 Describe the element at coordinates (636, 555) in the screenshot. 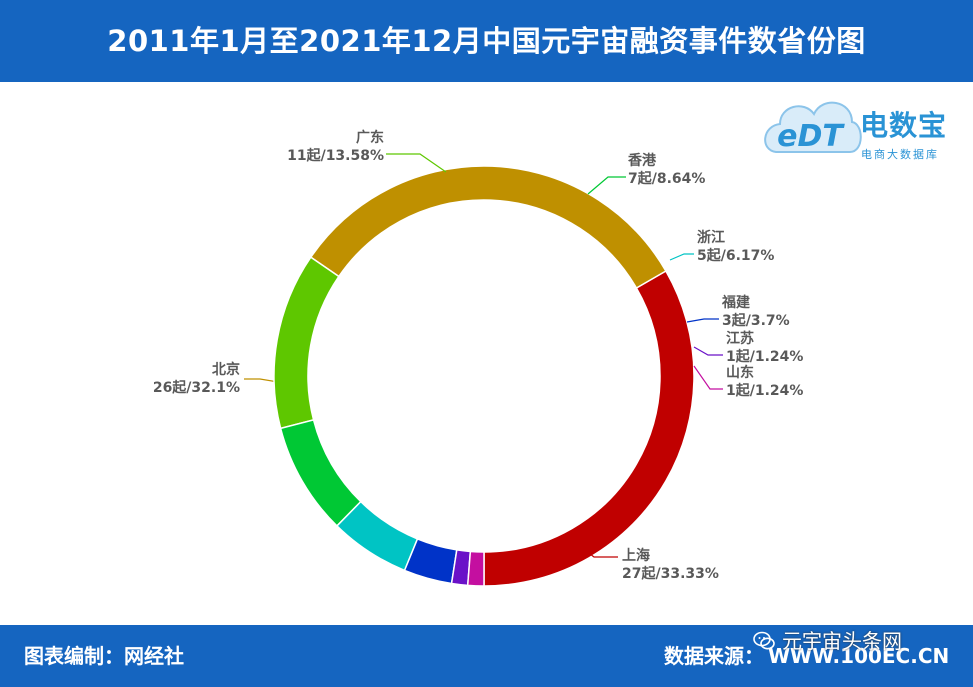

I see `slice-name-label: 上海` at that location.